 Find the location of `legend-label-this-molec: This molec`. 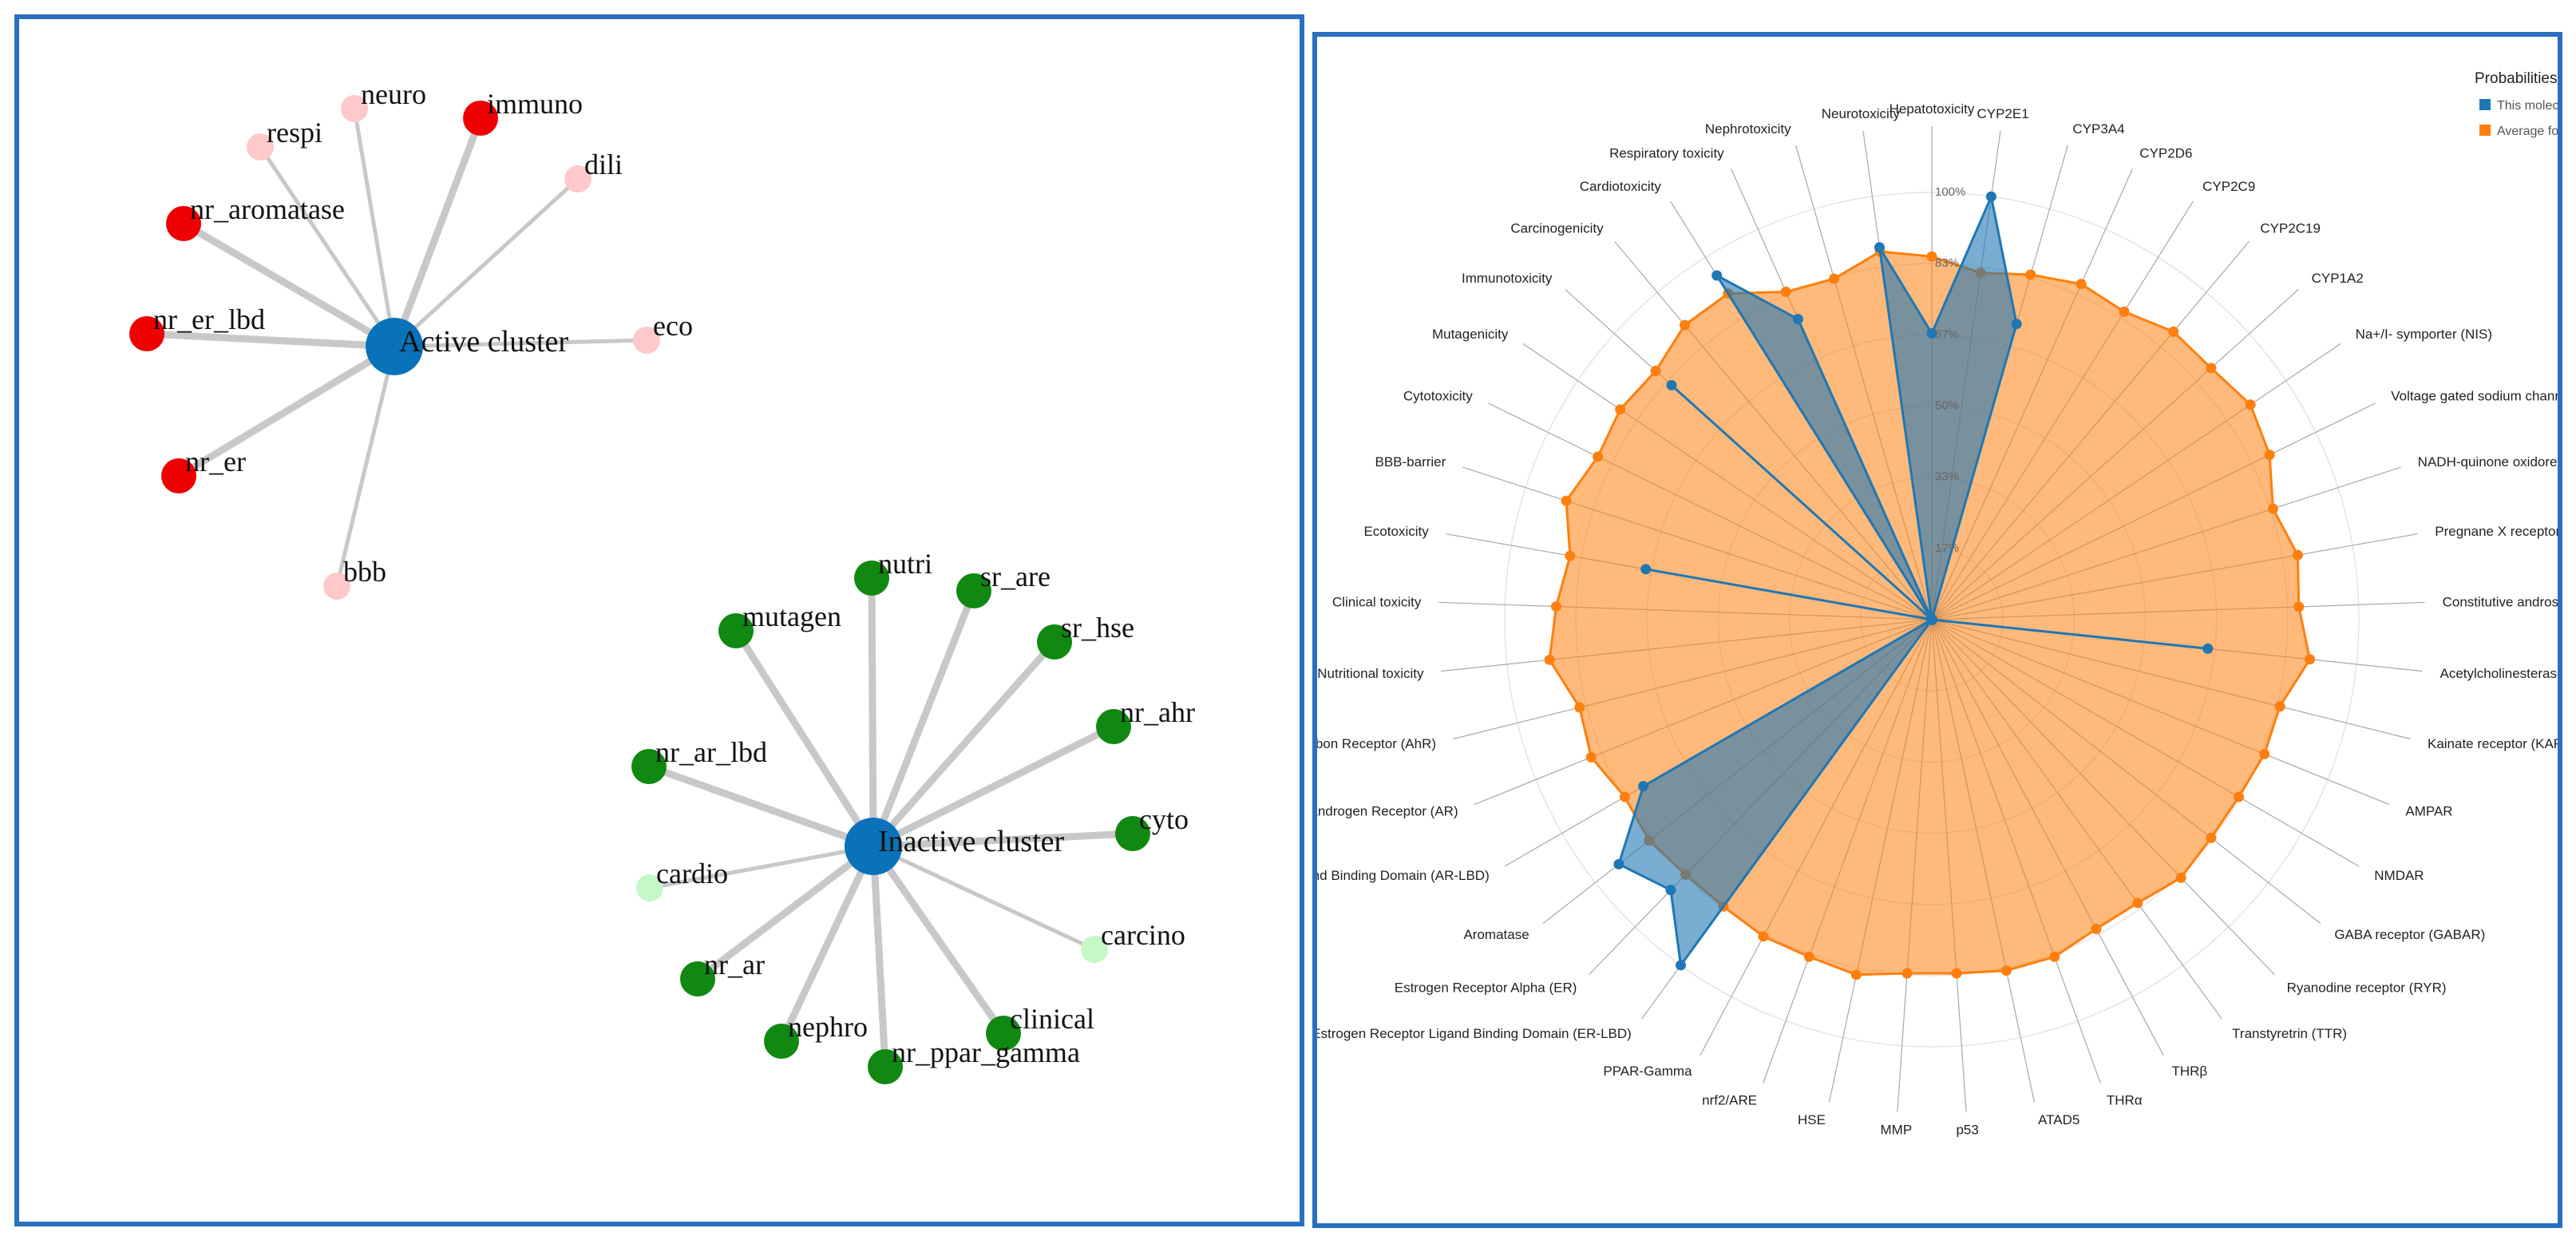

legend-label-this-molec: This molec is located at coordinates (2528, 106).